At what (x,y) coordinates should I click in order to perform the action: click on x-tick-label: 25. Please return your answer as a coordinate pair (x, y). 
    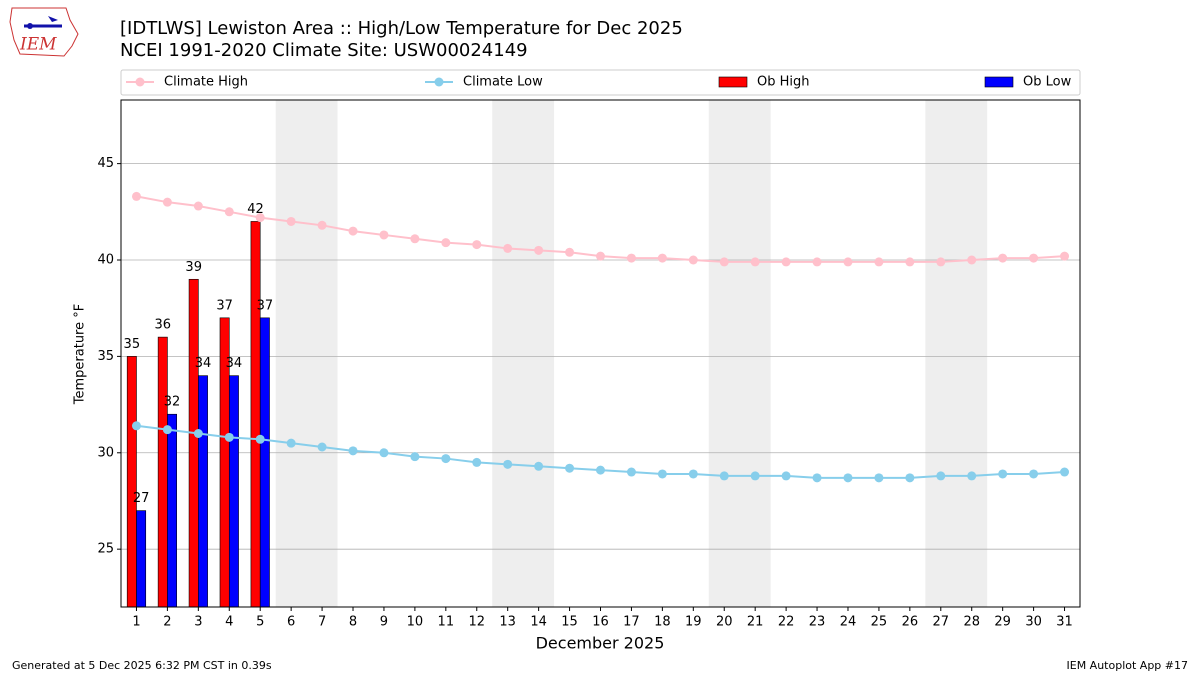
    Looking at the image, I should click on (879, 622).